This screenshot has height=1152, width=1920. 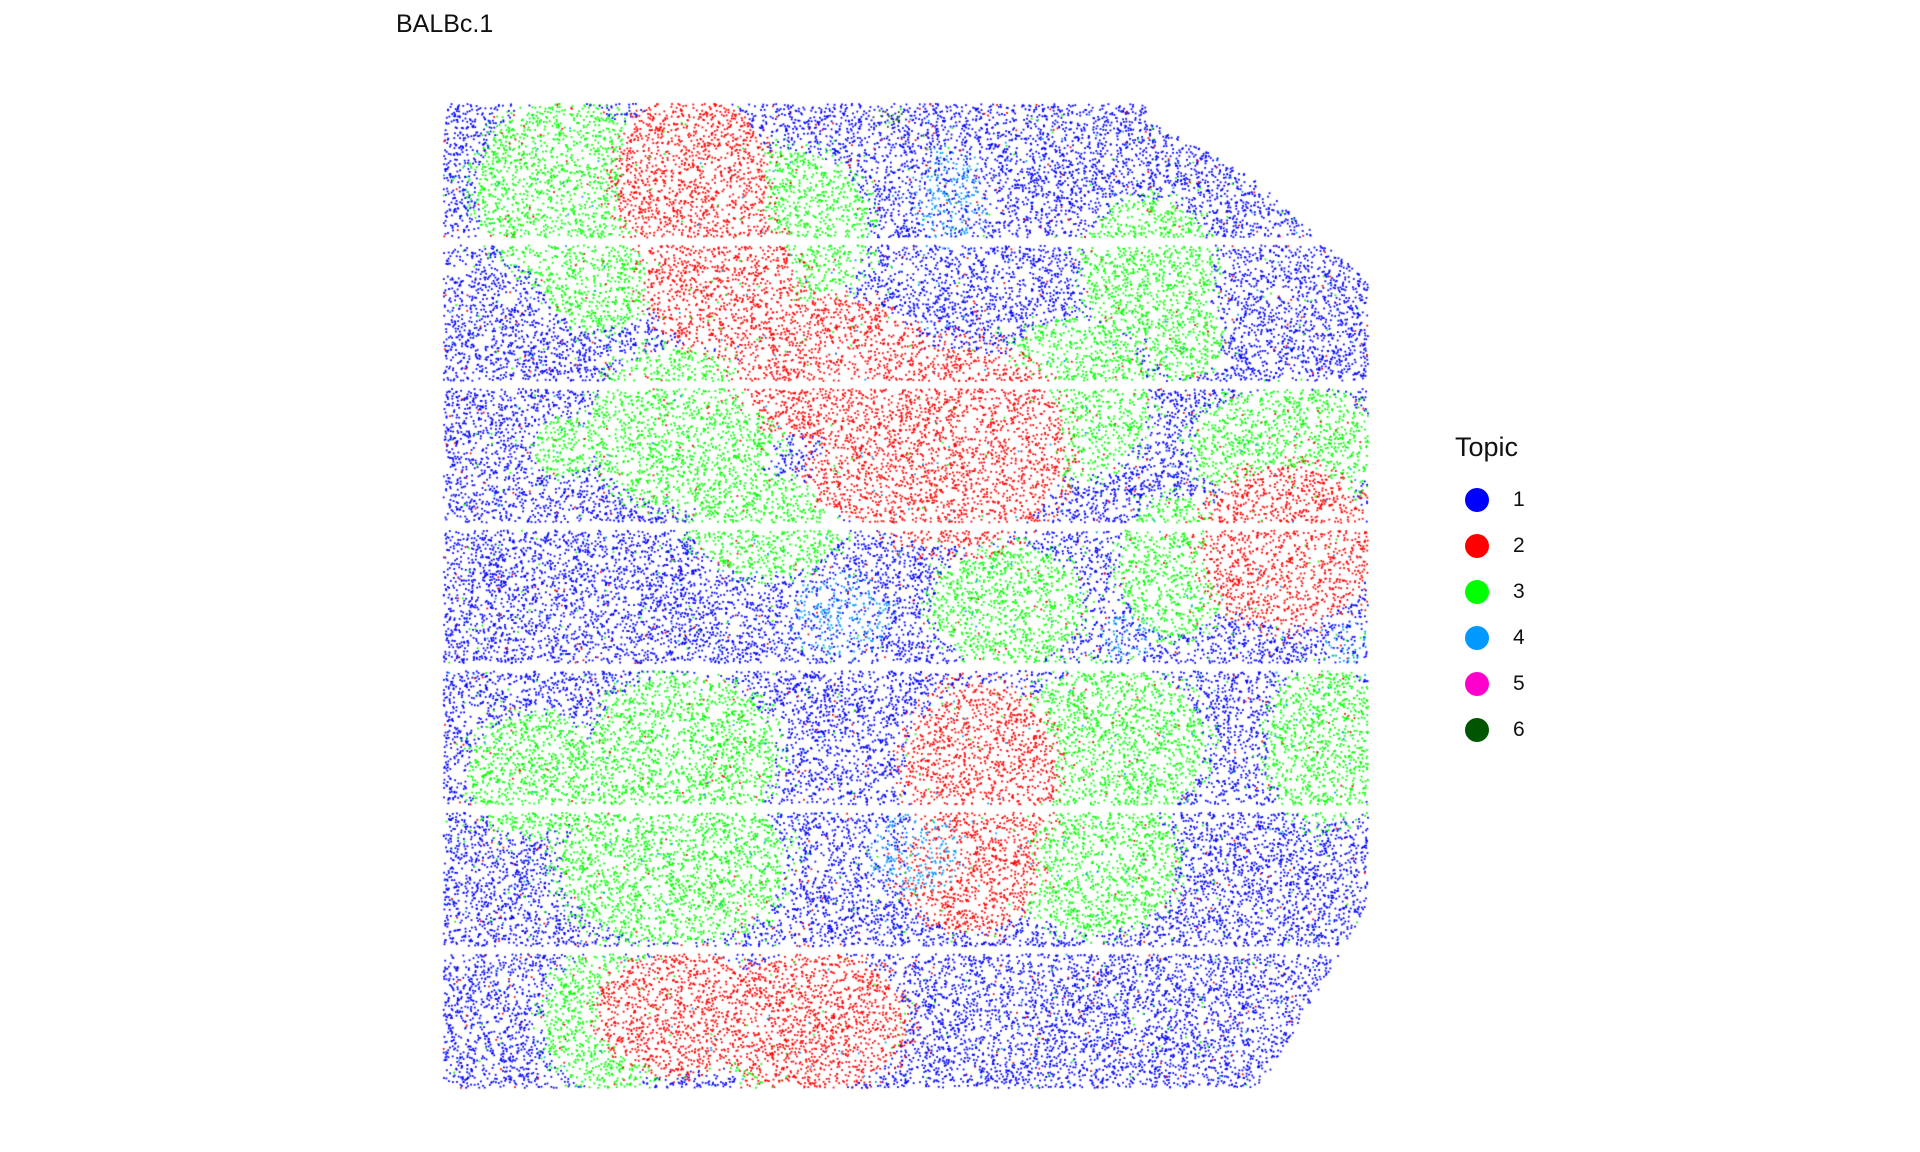 What do you see at coordinates (1519, 545) in the screenshot?
I see `legend-label-2: 2` at bounding box center [1519, 545].